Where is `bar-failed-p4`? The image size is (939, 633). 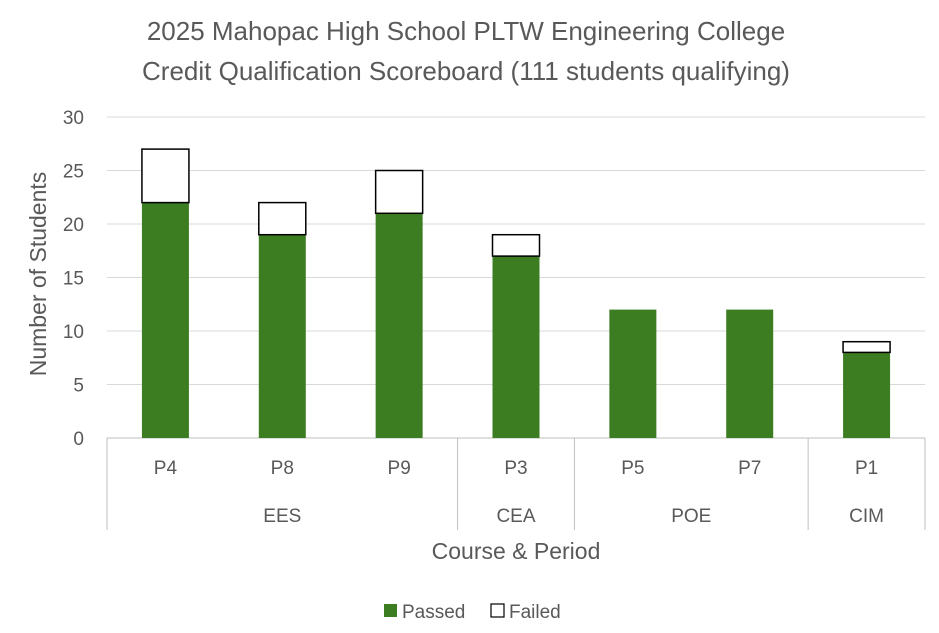 bar-failed-p4 is located at coordinates (165, 176).